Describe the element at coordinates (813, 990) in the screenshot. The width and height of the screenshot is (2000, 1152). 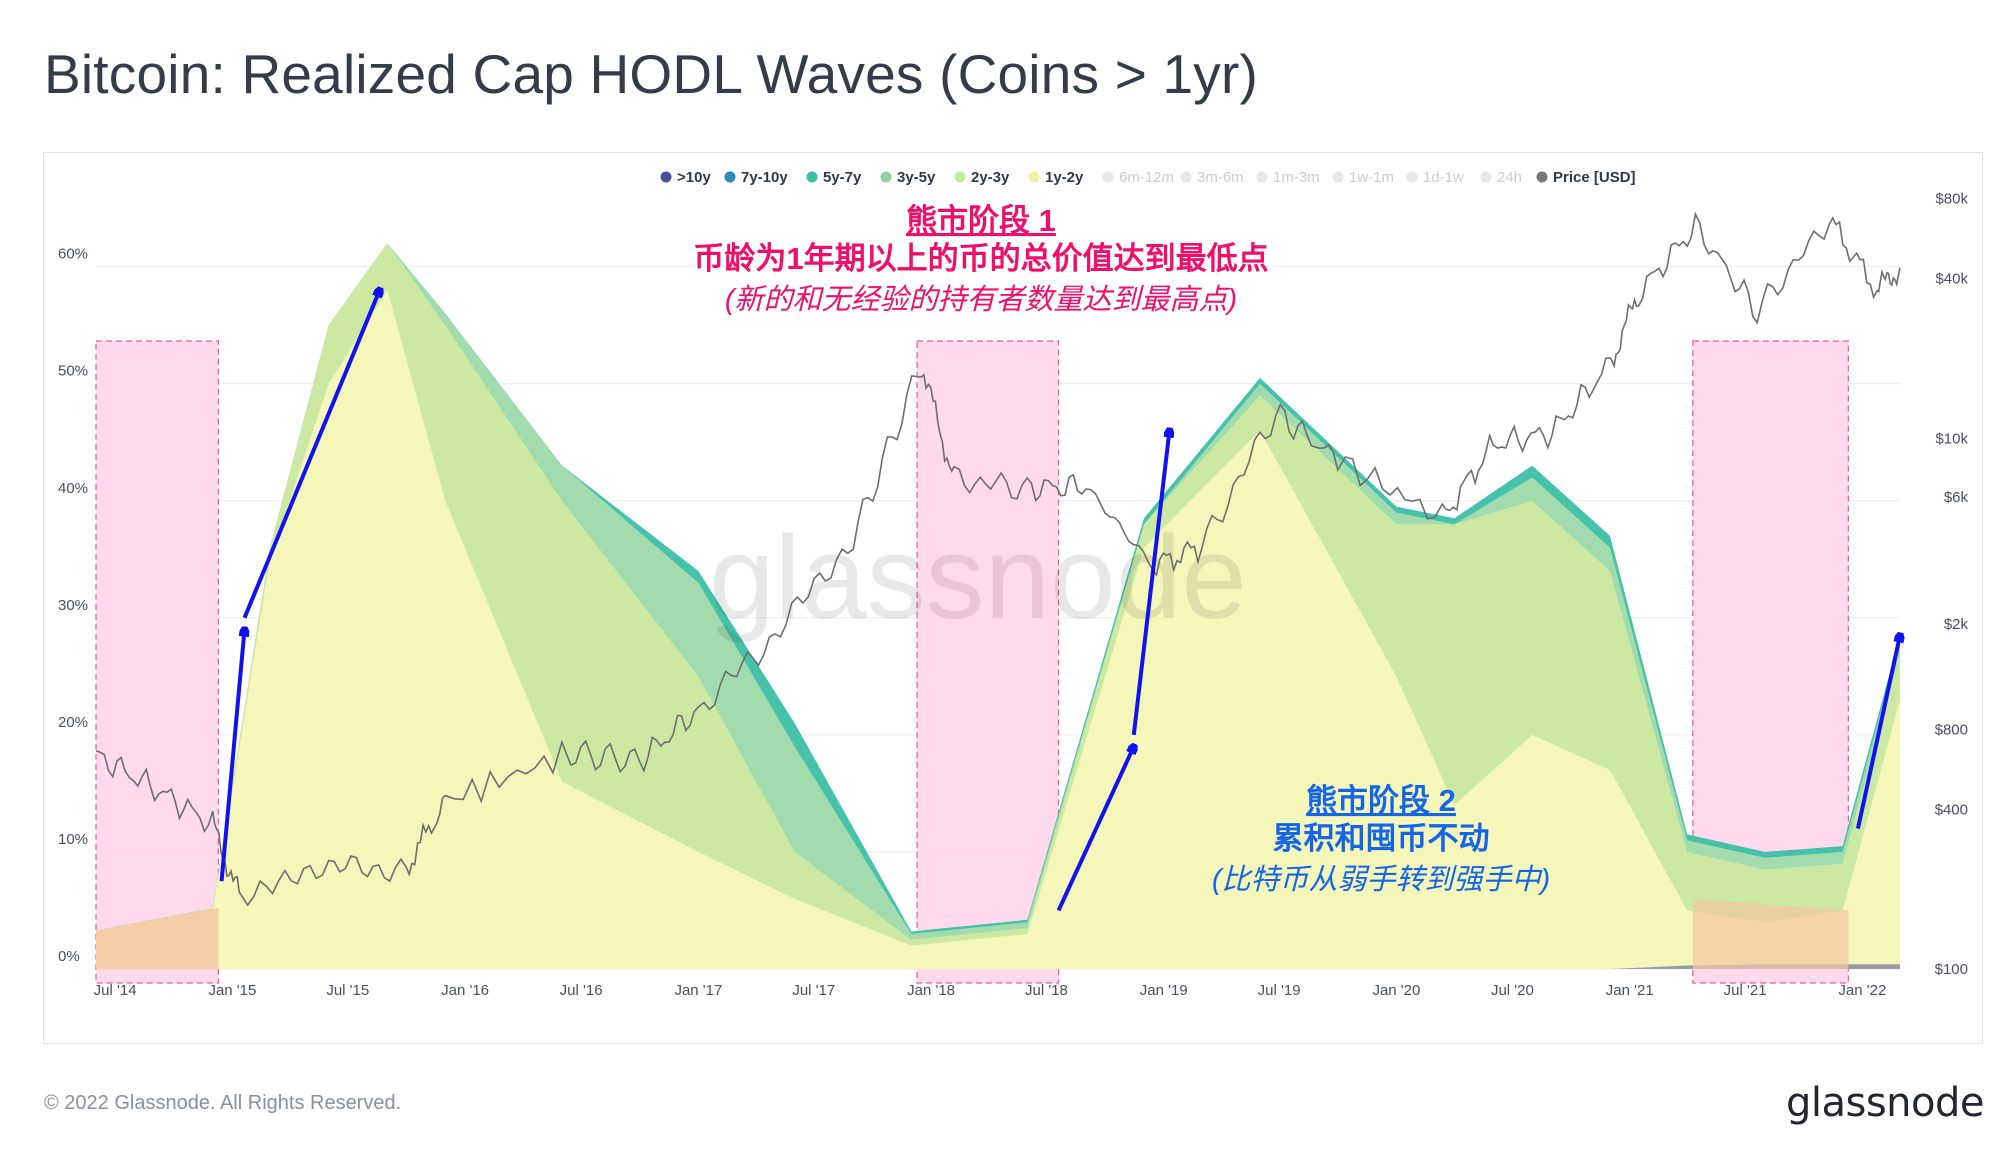
I see `x-tick-label: Jul '17` at that location.